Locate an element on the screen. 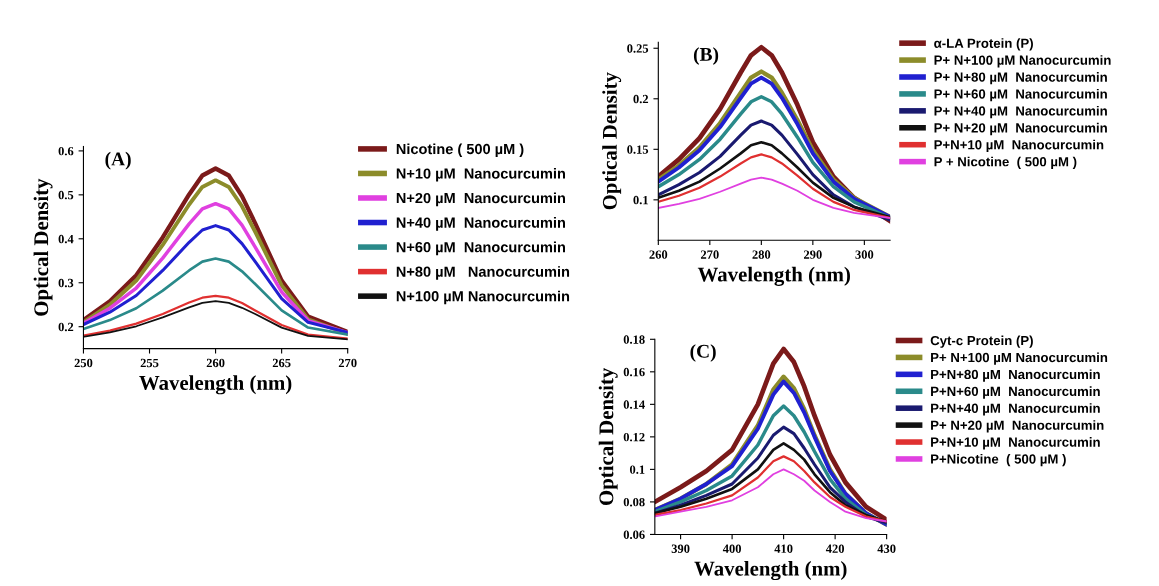 The width and height of the screenshot is (1159, 586). x-tick-label: 300 is located at coordinates (864, 254).